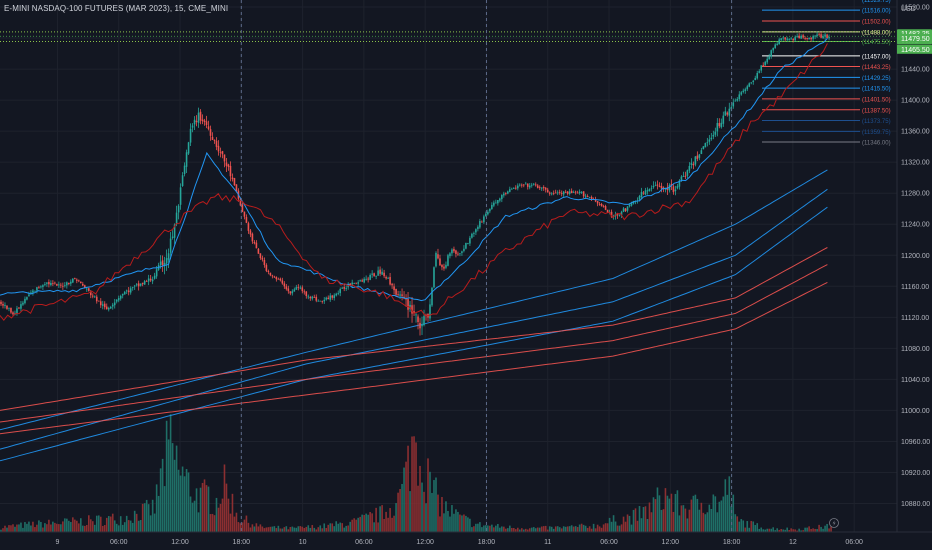 Image resolution: width=932 pixels, height=550 pixels. Describe the element at coordinates (915, 473) in the screenshot. I see `y-tick-label: 10920.00` at that location.